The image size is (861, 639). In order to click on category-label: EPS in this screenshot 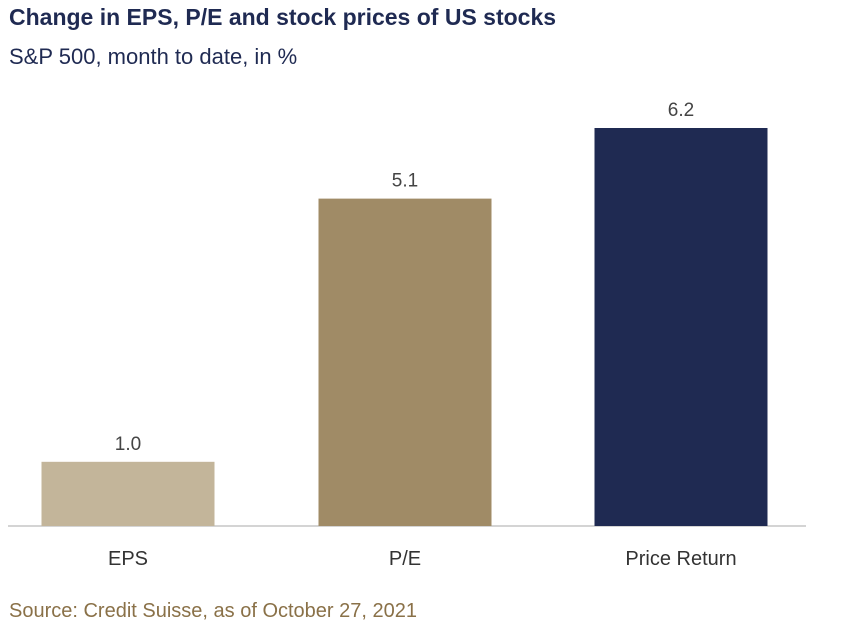, I will do `click(128, 559)`.